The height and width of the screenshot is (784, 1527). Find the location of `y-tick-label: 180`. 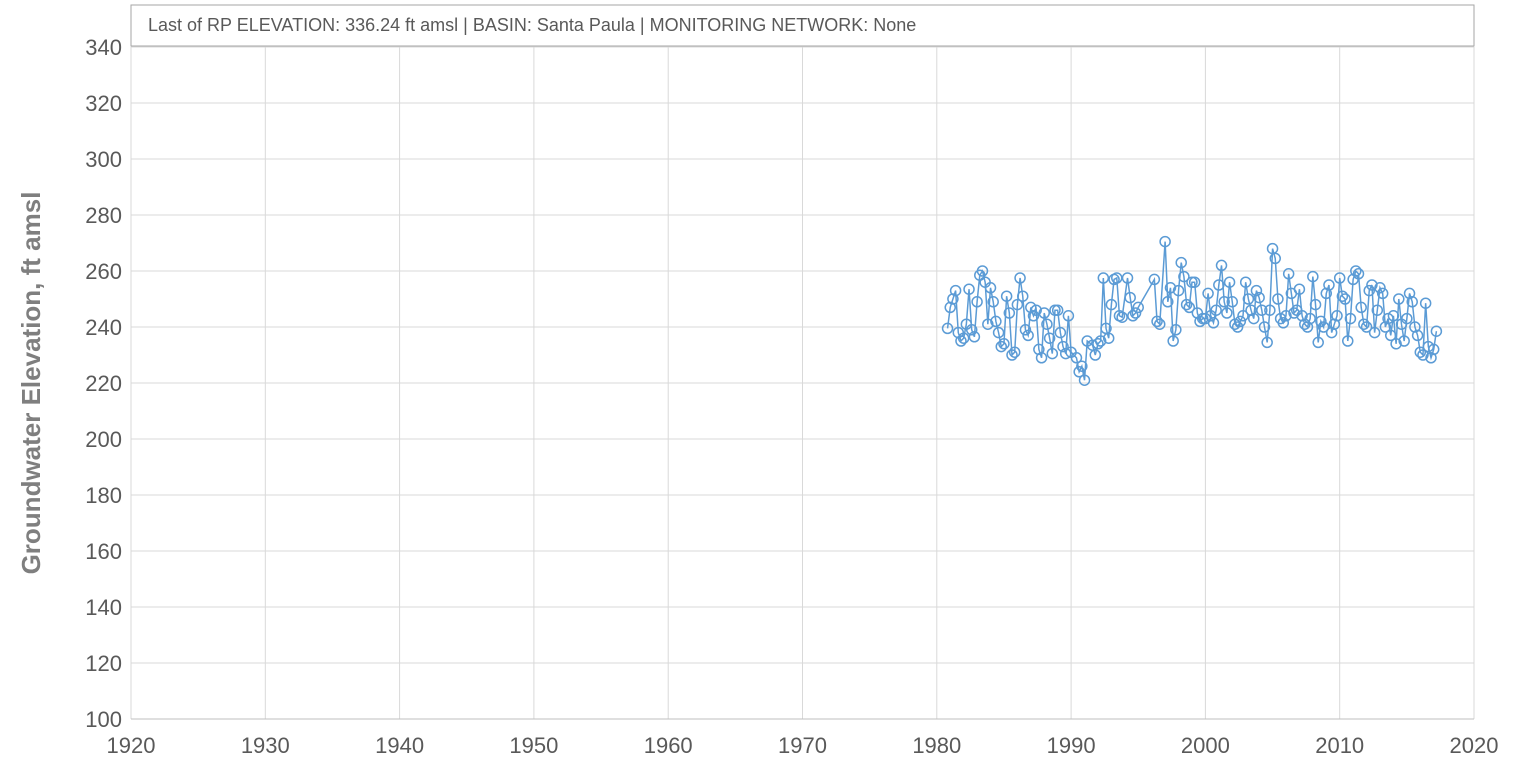

y-tick-label: 180 is located at coordinates (103, 495).